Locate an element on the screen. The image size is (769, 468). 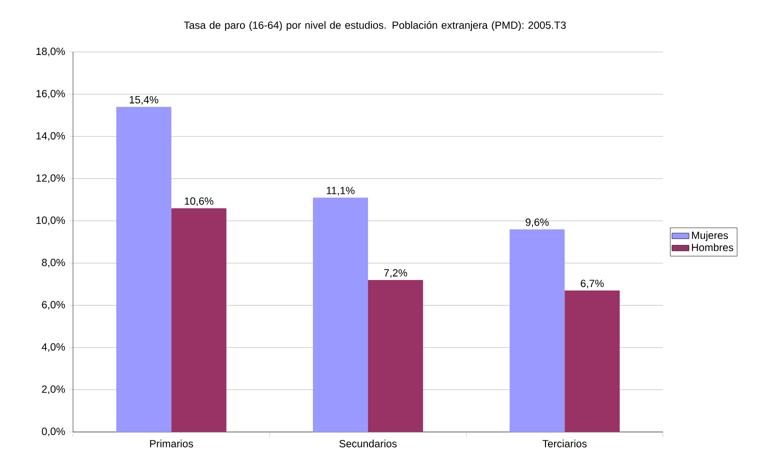
y-tick-label: 10,0% is located at coordinates (50, 221).